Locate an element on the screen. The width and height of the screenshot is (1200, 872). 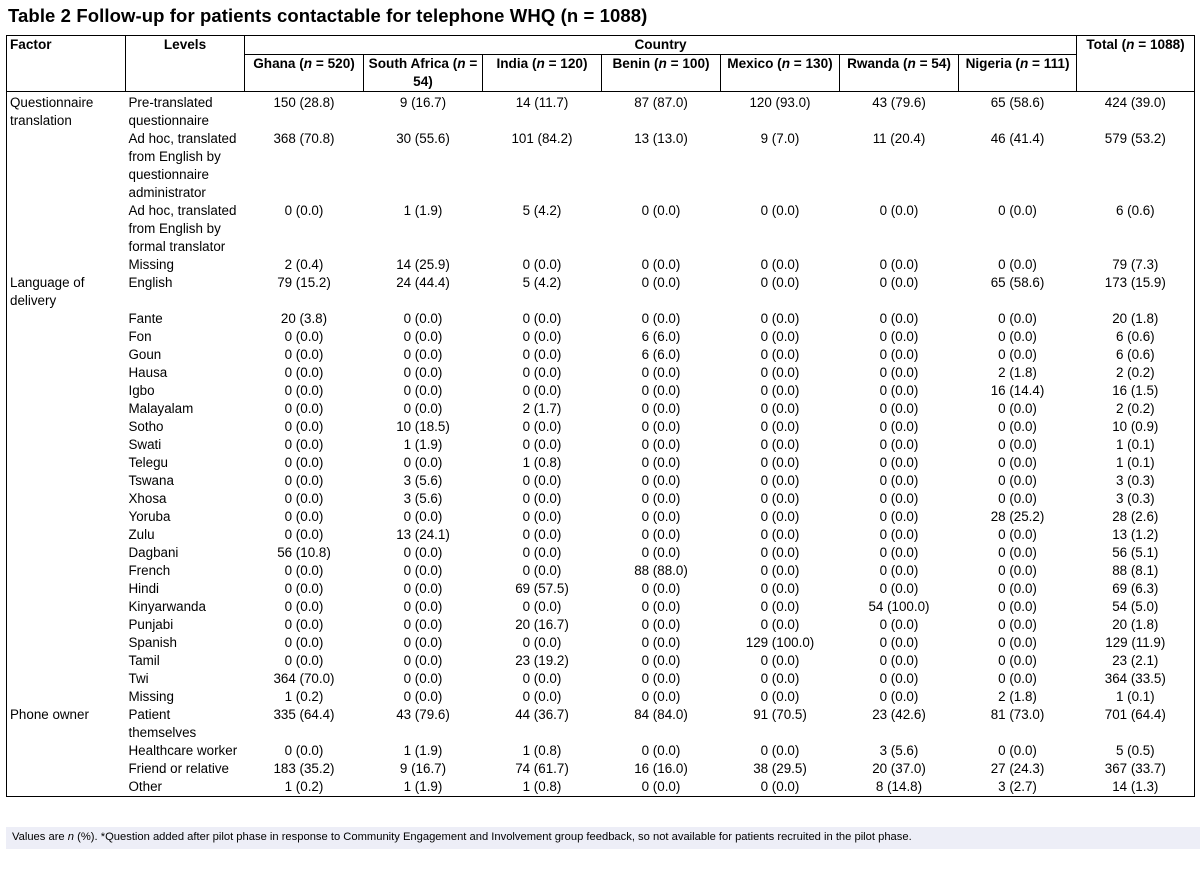
value-cell: 20 (1.8) is located at coordinates (1136, 625).